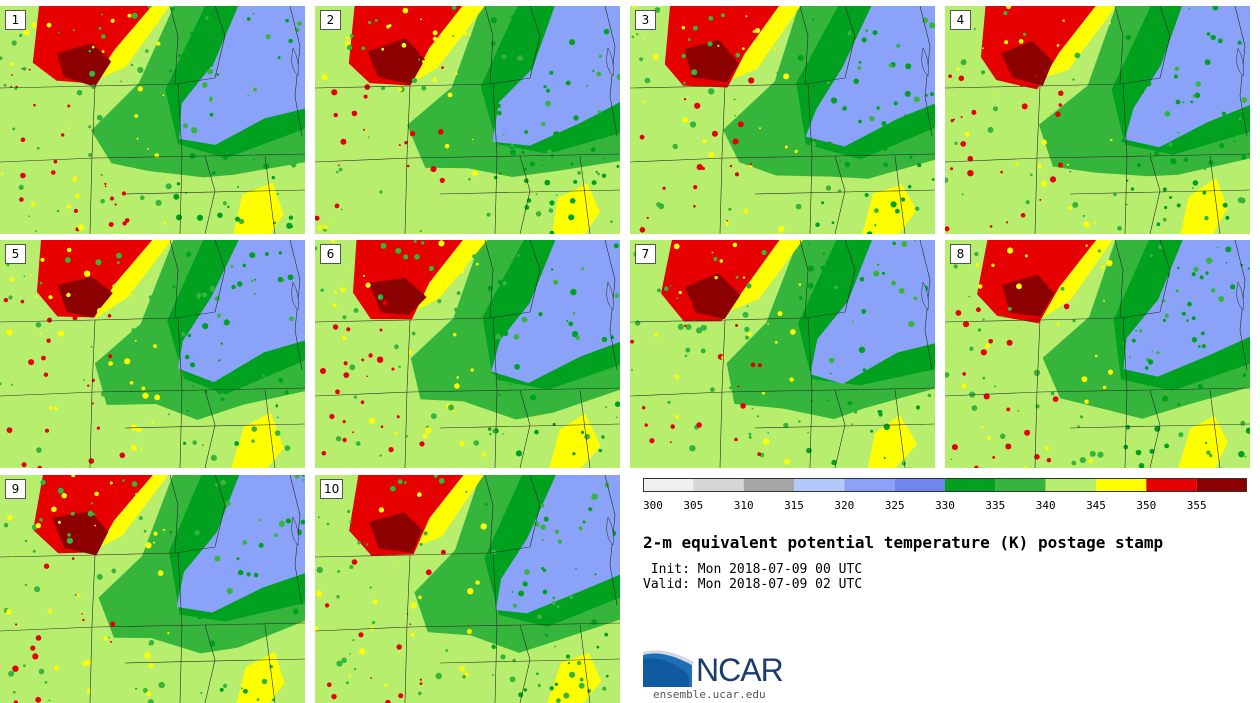 Image resolution: width=1260 pixels, height=703 pixels. What do you see at coordinates (653, 505) in the screenshot?
I see `colorbar-tick-label: 300` at bounding box center [653, 505].